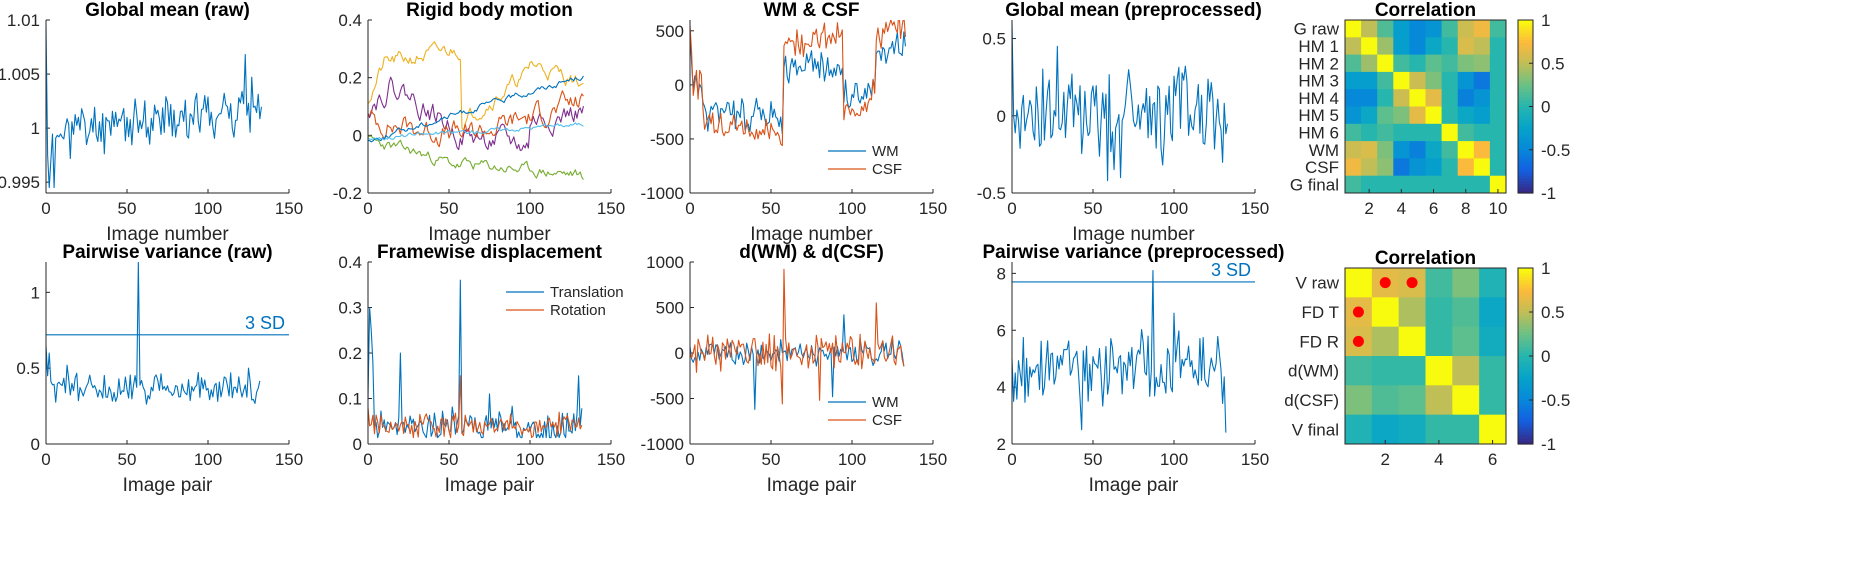 The image size is (1860, 586). What do you see at coordinates (667, 139) in the screenshot?
I see `y-tick-label: -500` at bounding box center [667, 139].